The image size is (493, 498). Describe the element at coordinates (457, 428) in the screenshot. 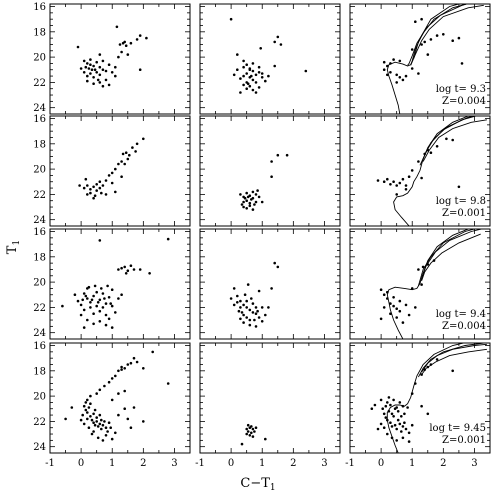

I see `age-label: log t= 9.45` at that location.